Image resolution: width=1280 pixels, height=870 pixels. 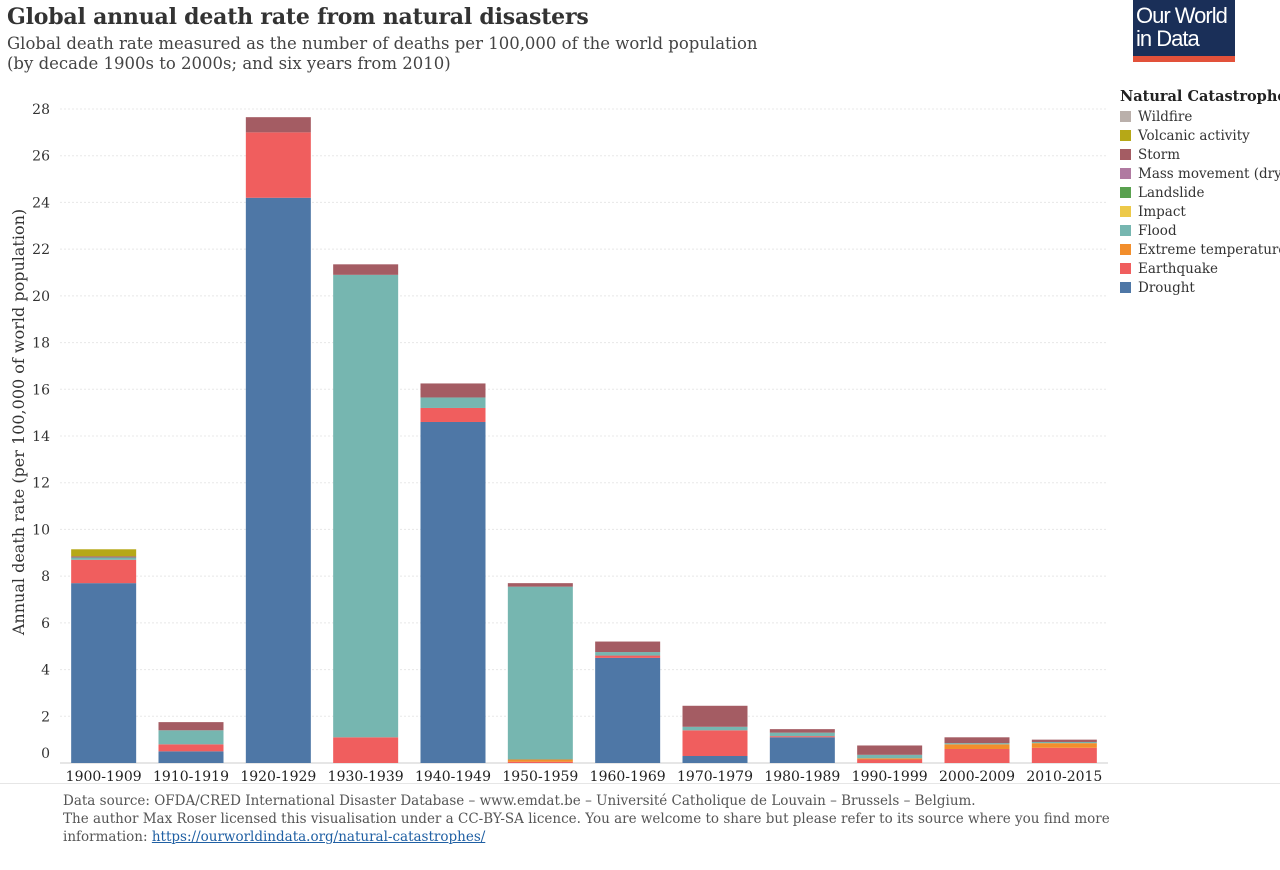 I want to click on bar-stack-1940-1949, so click(x=453, y=573).